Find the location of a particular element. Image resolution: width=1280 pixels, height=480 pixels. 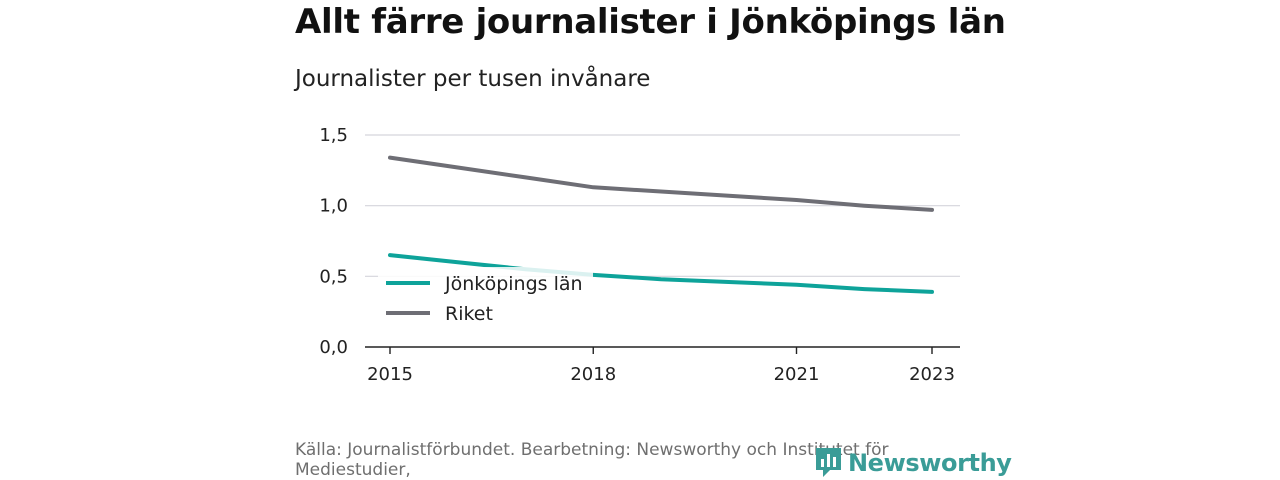

y-tick-label: 0,5 is located at coordinates (333, 276).